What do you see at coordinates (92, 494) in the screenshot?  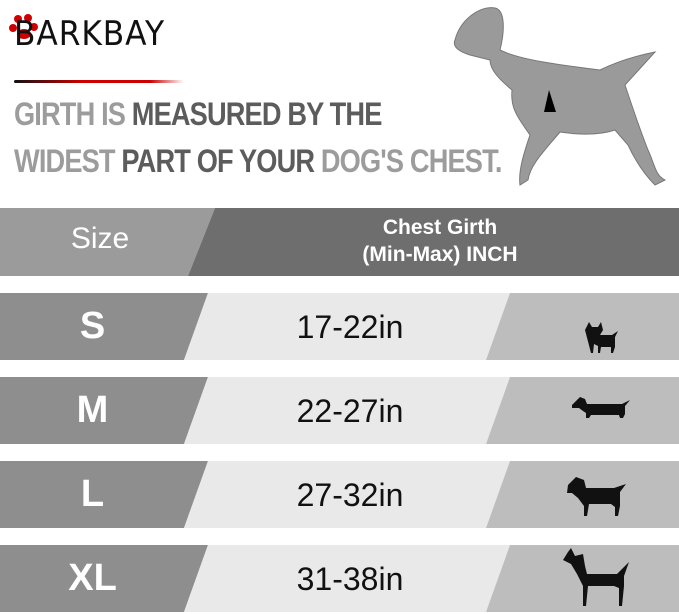 I see `size-label: L` at bounding box center [92, 494].